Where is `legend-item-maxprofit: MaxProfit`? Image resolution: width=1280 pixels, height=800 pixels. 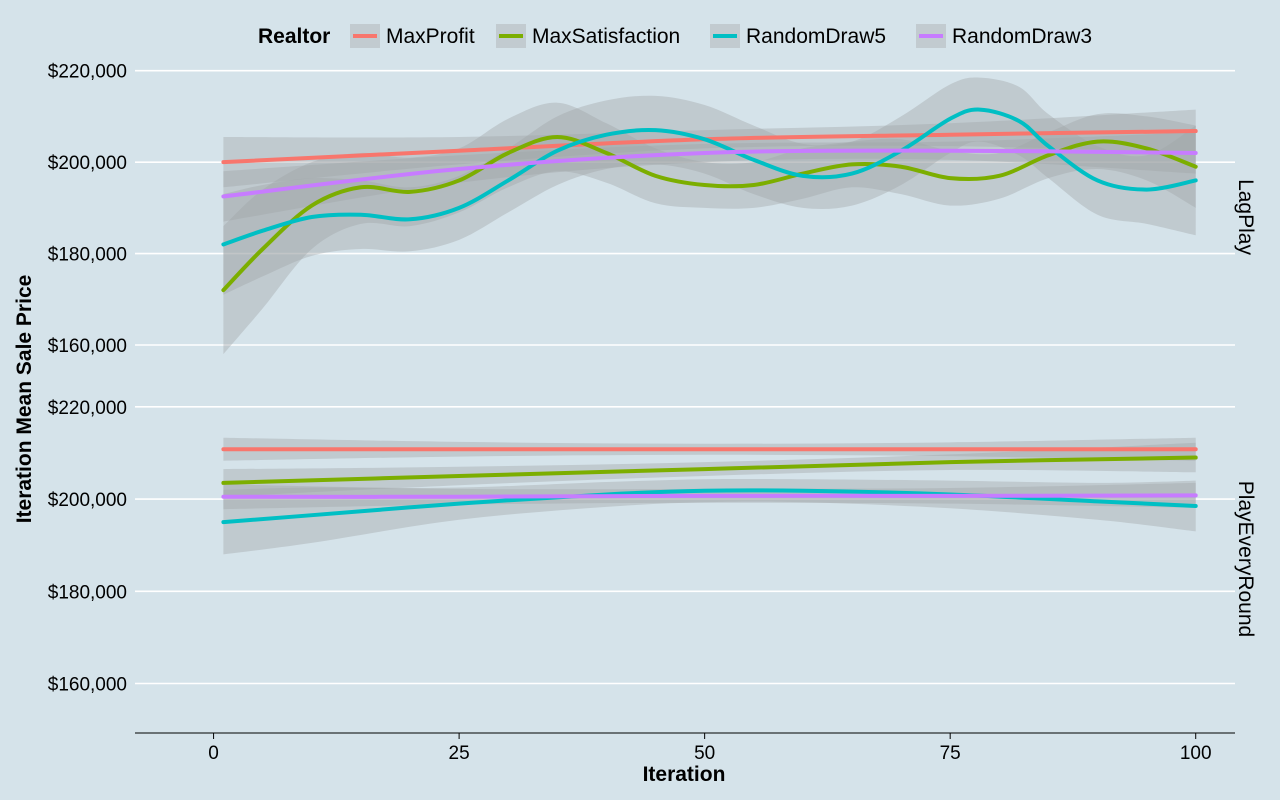
legend-item-maxprofit: MaxProfit is located at coordinates (412, 36).